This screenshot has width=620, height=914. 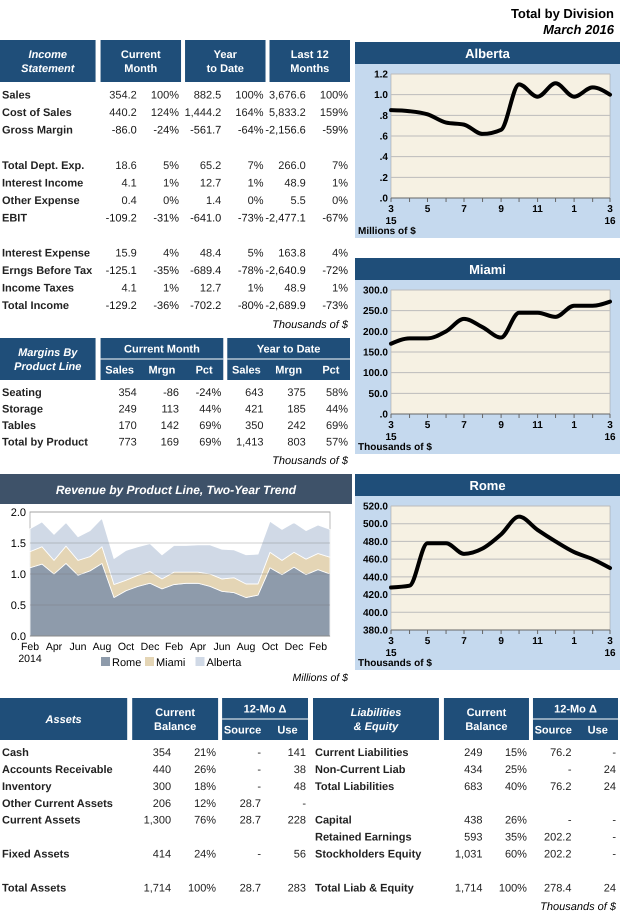 What do you see at coordinates (15, 218) in the screenshot?
I see `category-label: EBIT` at bounding box center [15, 218].